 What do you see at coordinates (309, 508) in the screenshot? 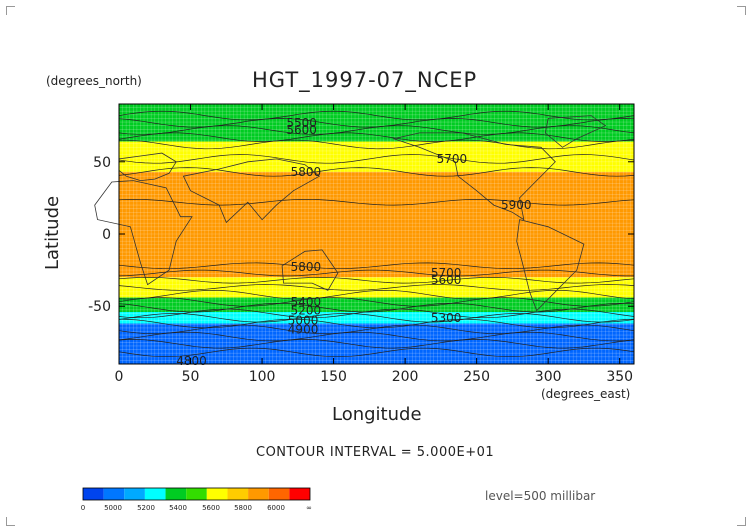
I see `colorbar-label: ∞` at bounding box center [309, 508].